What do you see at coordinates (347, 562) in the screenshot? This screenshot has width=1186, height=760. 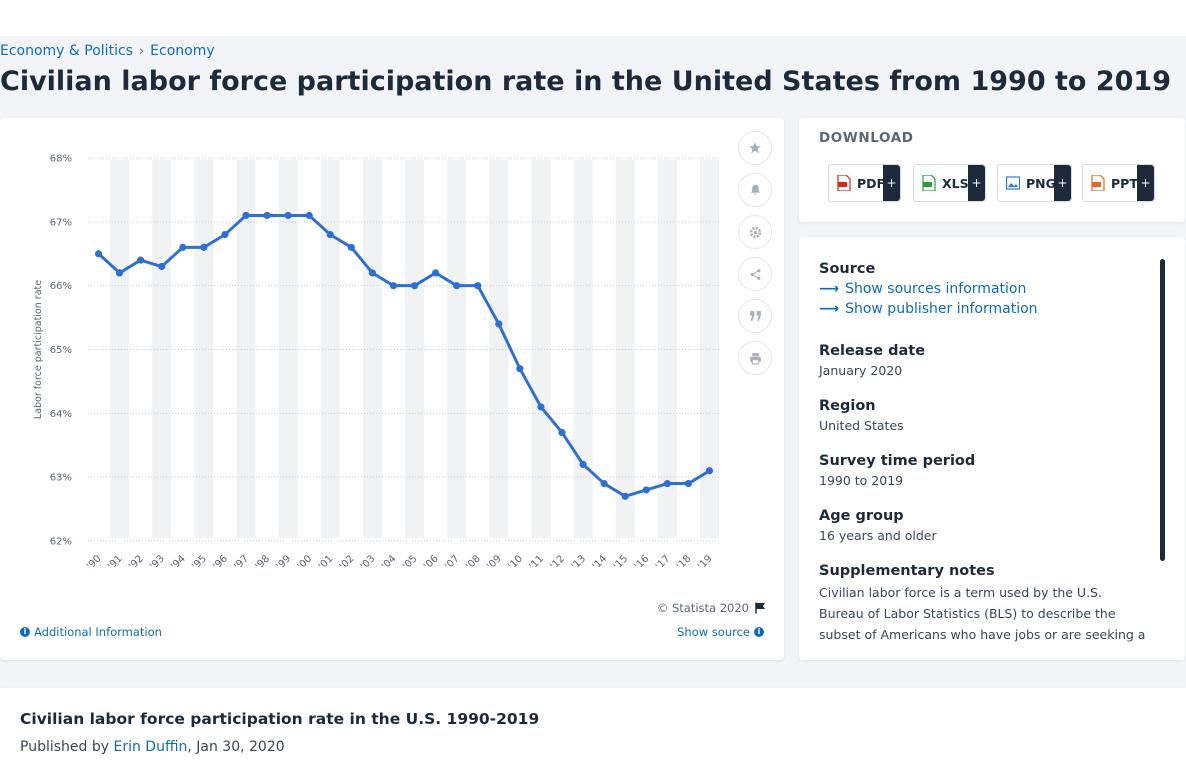 I see `x-tick-label: '02` at bounding box center [347, 562].